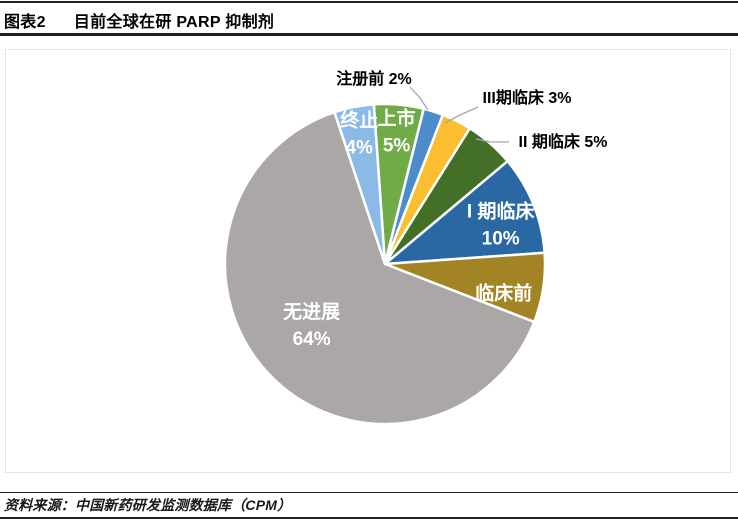 The width and height of the screenshot is (738, 522). What do you see at coordinates (174, 22) in the screenshot?
I see `figure-title: 目前全球在研 PARP 抑制剂` at bounding box center [174, 22].